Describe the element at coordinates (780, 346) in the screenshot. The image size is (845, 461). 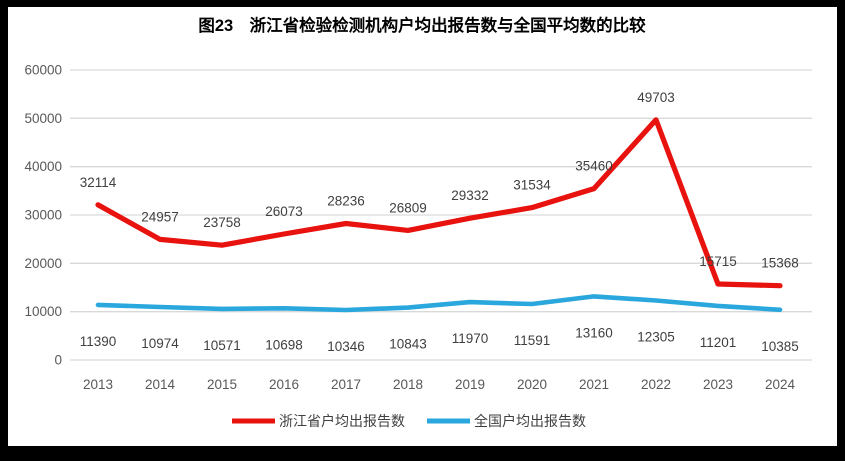
I see `data-label: 10385` at that location.